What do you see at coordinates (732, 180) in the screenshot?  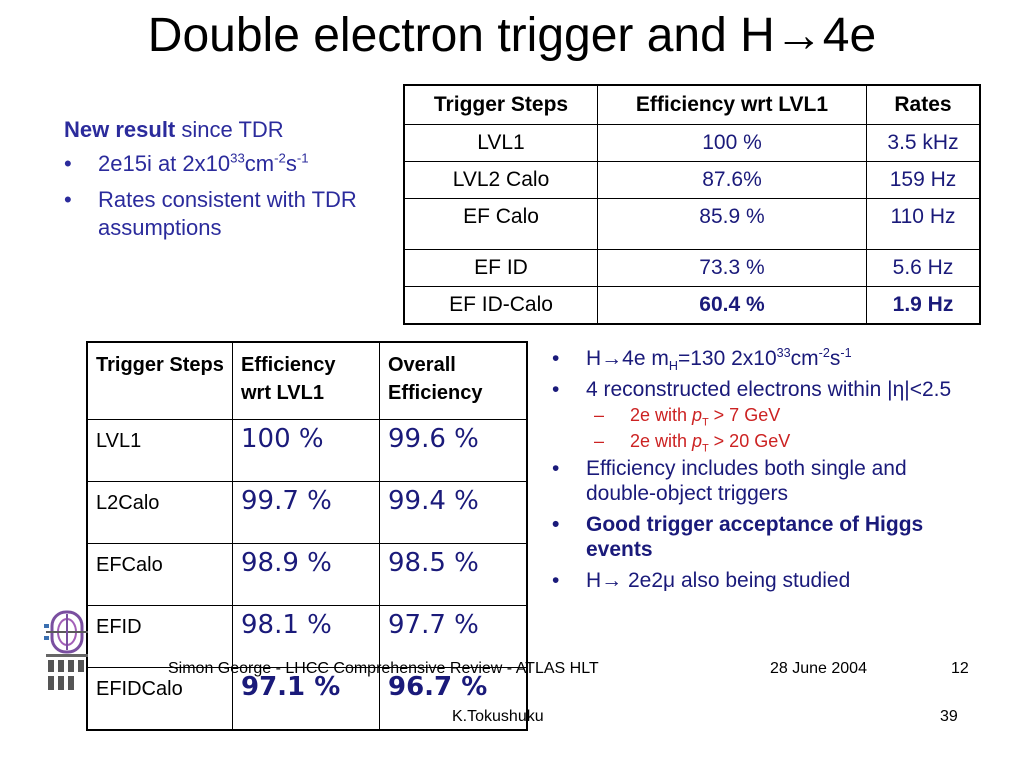 I see `rates-eff: 87.6%` at bounding box center [732, 180].